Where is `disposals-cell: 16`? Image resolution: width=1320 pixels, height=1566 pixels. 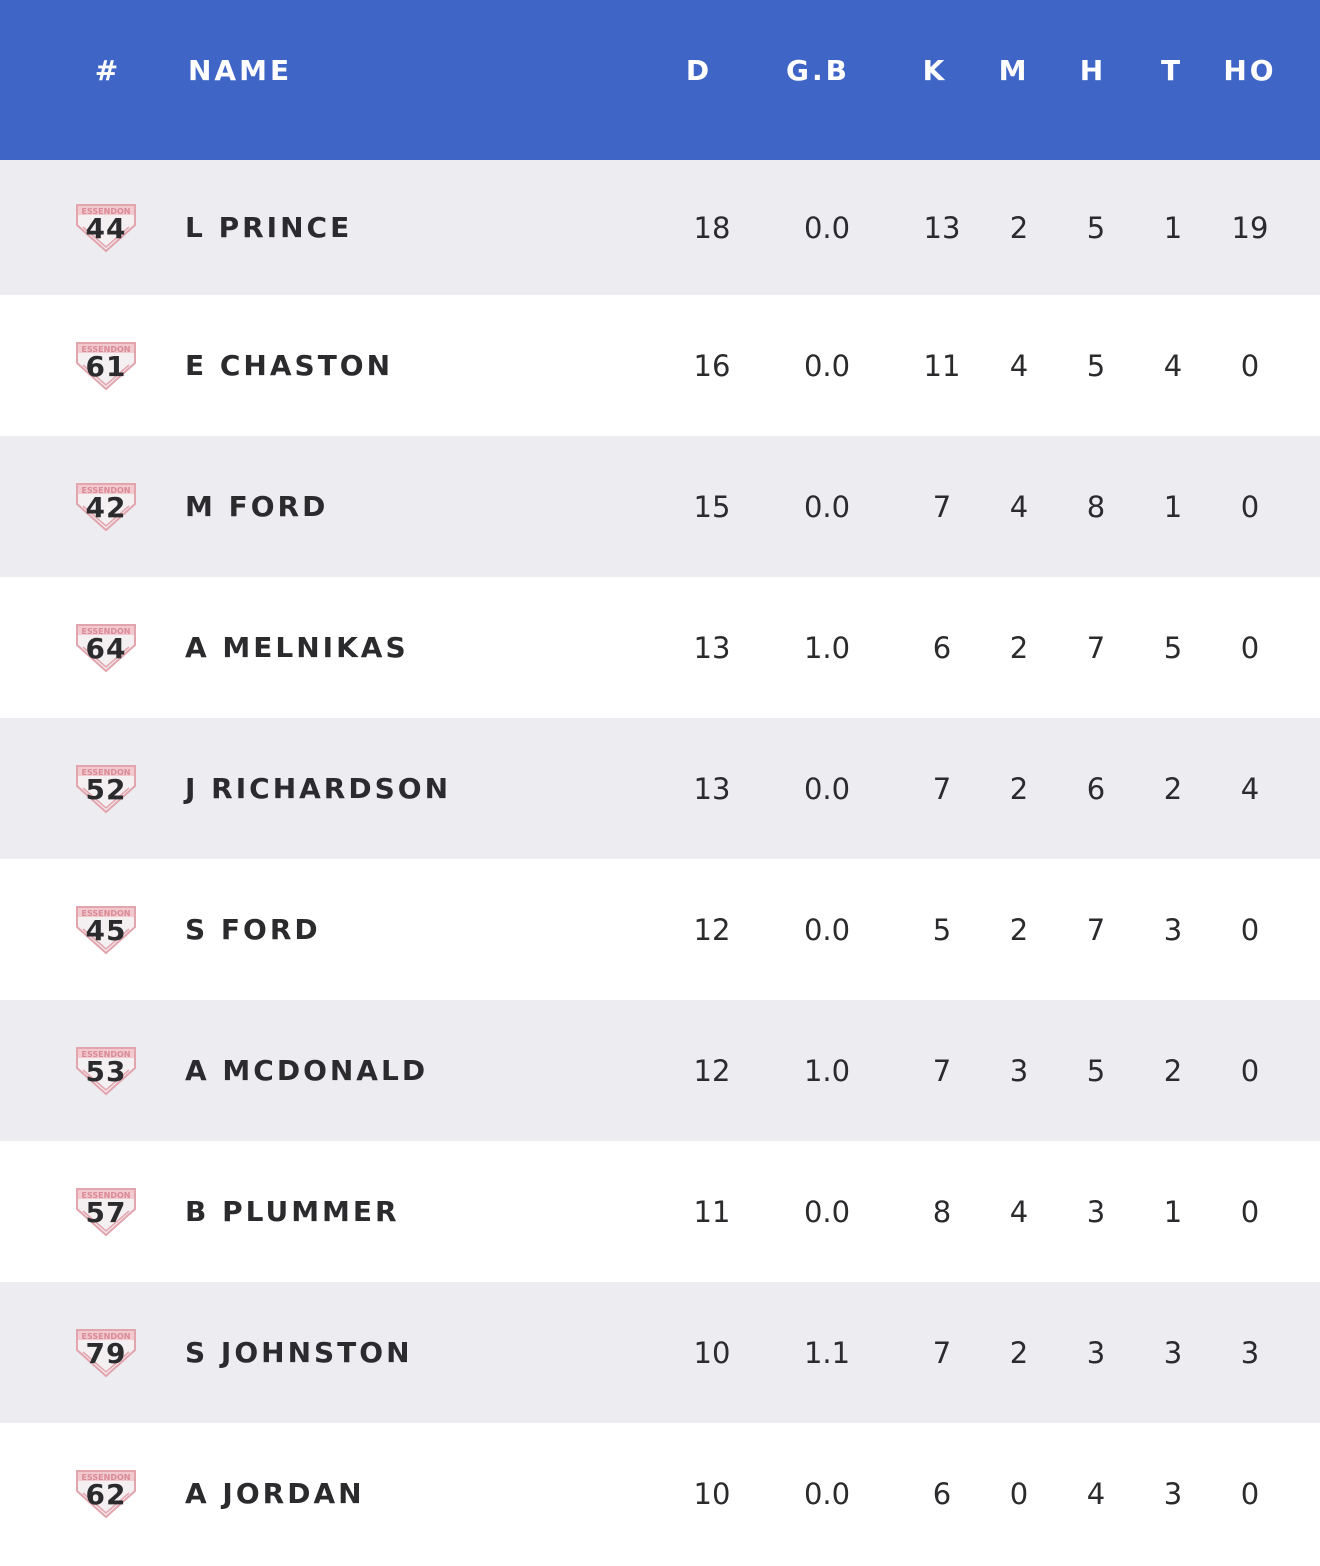
disposals-cell: 16 is located at coordinates (712, 365).